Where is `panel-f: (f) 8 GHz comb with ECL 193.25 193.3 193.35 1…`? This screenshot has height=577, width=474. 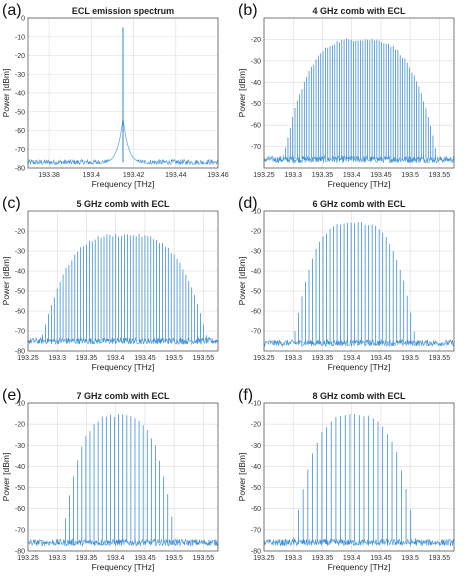
panel-f: (f) 8 GHz comb with ECL 193.25 193.3 193.35 1… is located at coordinates (346, 479).